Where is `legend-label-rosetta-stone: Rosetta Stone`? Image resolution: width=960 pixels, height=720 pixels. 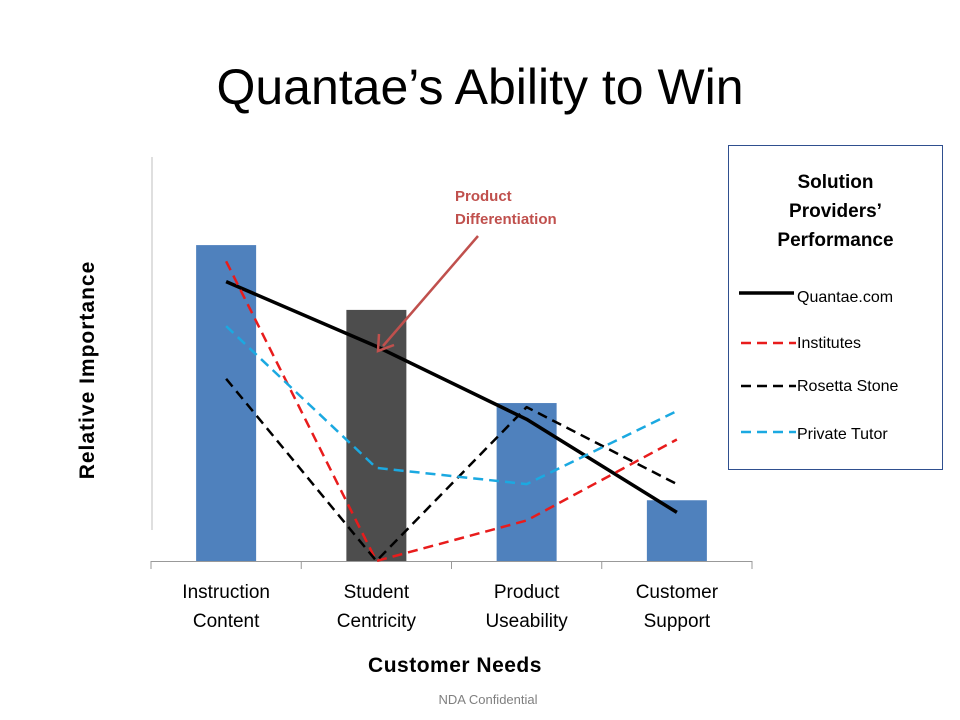
legend-label-rosetta-stone: Rosetta Stone is located at coordinates (848, 386).